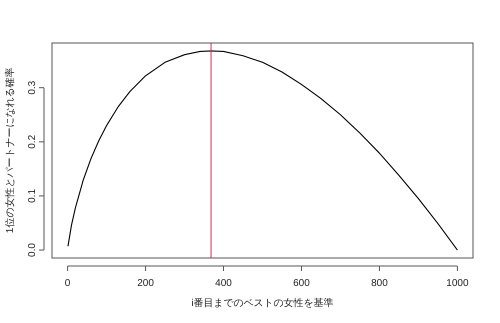 Image resolution: width=500 pixels, height=323 pixels. What do you see at coordinates (10, 151) in the screenshot?
I see `y-axis-title: 1位の女性とパートナーになれる確率` at bounding box center [10, 151].